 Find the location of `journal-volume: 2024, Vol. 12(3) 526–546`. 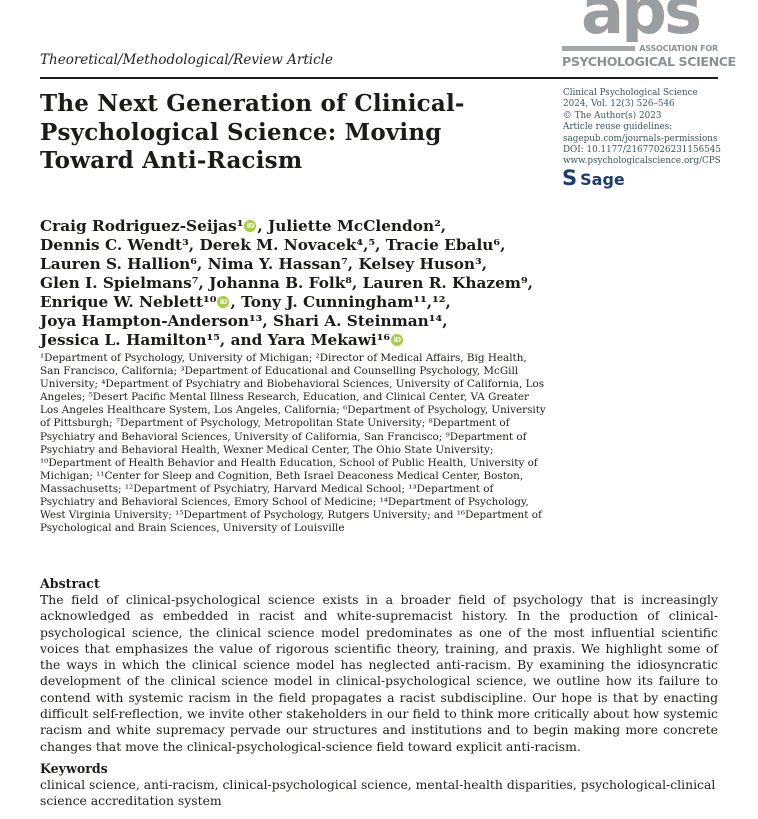

journal-volume: 2024, Vol. 12(3) 526–546 is located at coordinates (619, 104).